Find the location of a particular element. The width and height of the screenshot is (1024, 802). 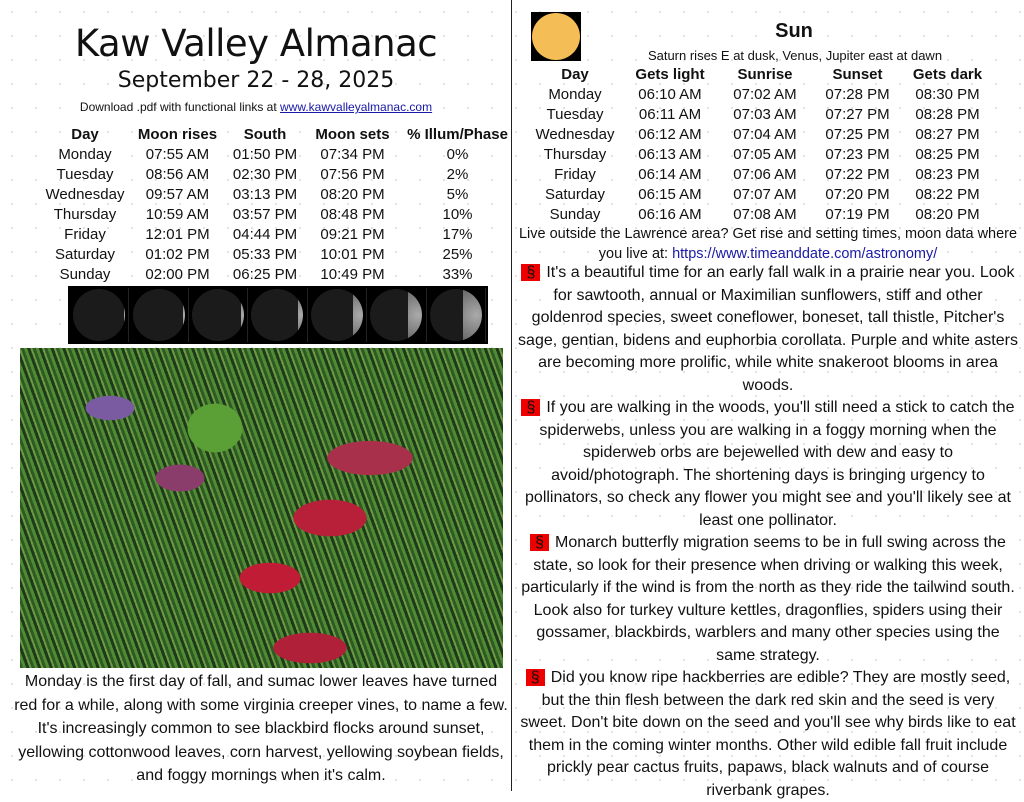

table-cell: 08:48 PM is located at coordinates (352, 214).